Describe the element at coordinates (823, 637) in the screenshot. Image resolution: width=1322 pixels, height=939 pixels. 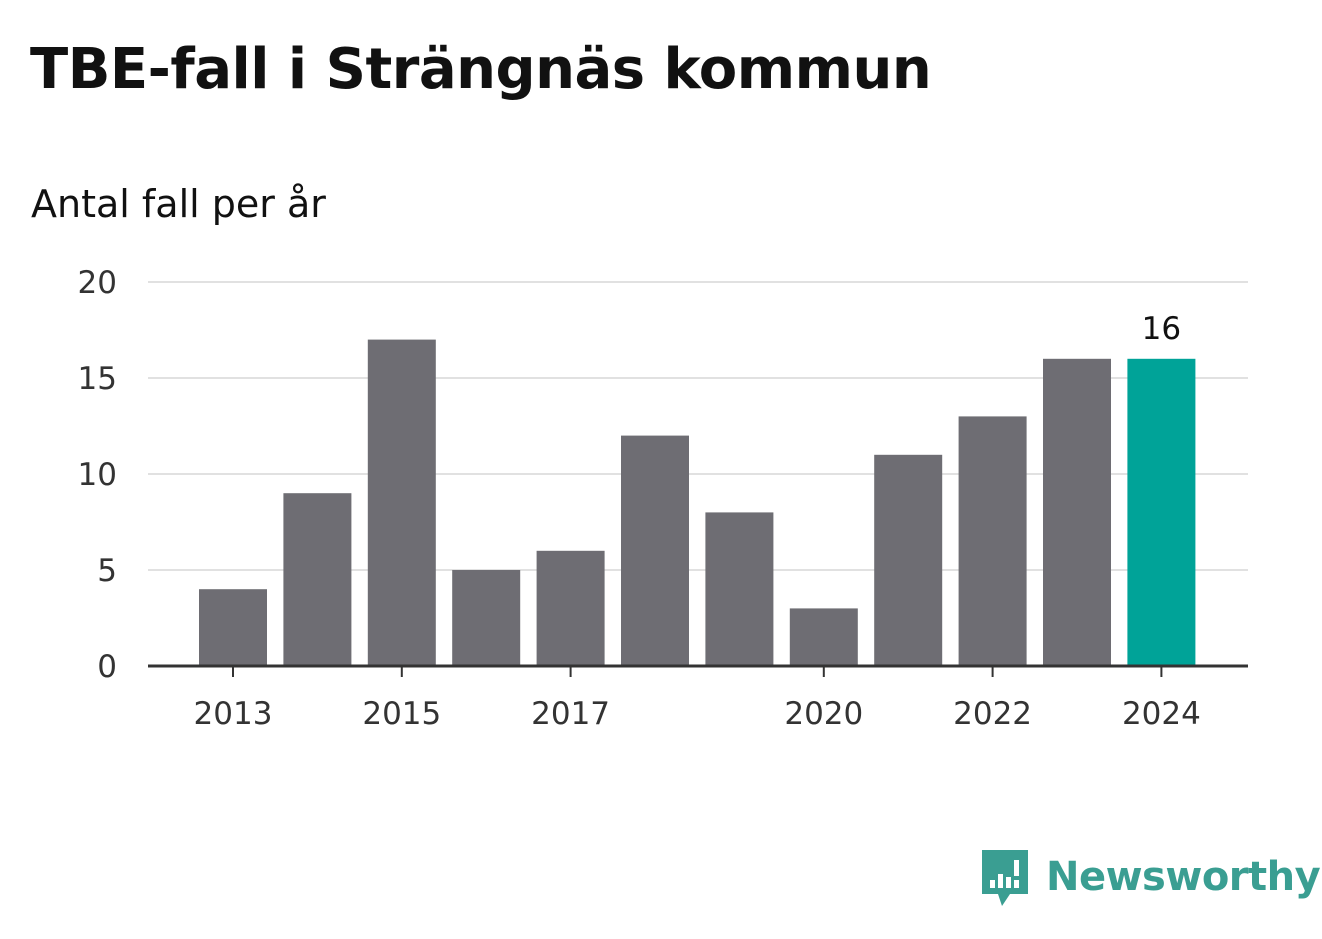
I see `bar-2020` at that location.